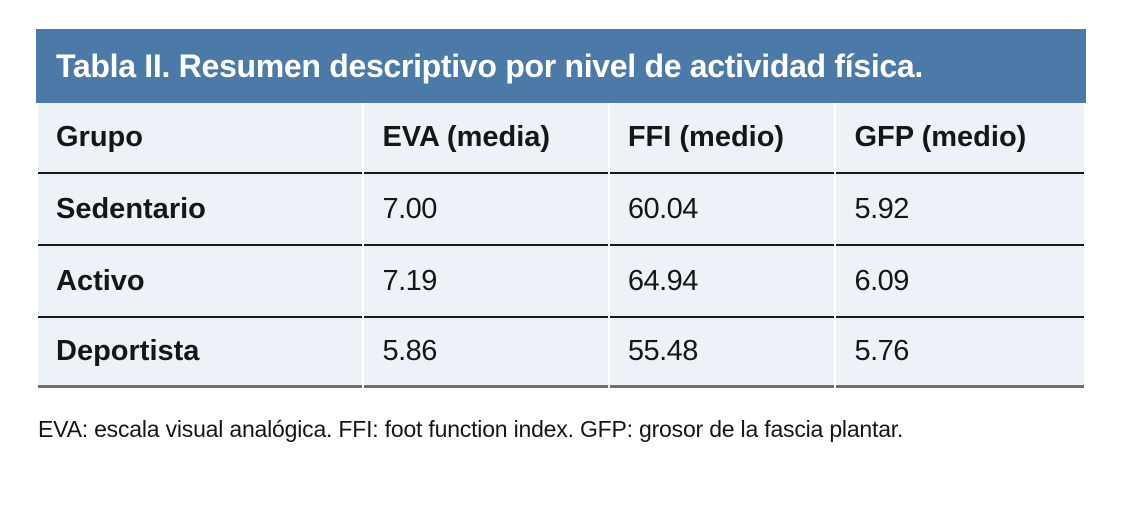 This screenshot has height=510, width=1122. I want to click on cell-deportista-eva: 5.86, so click(486, 352).